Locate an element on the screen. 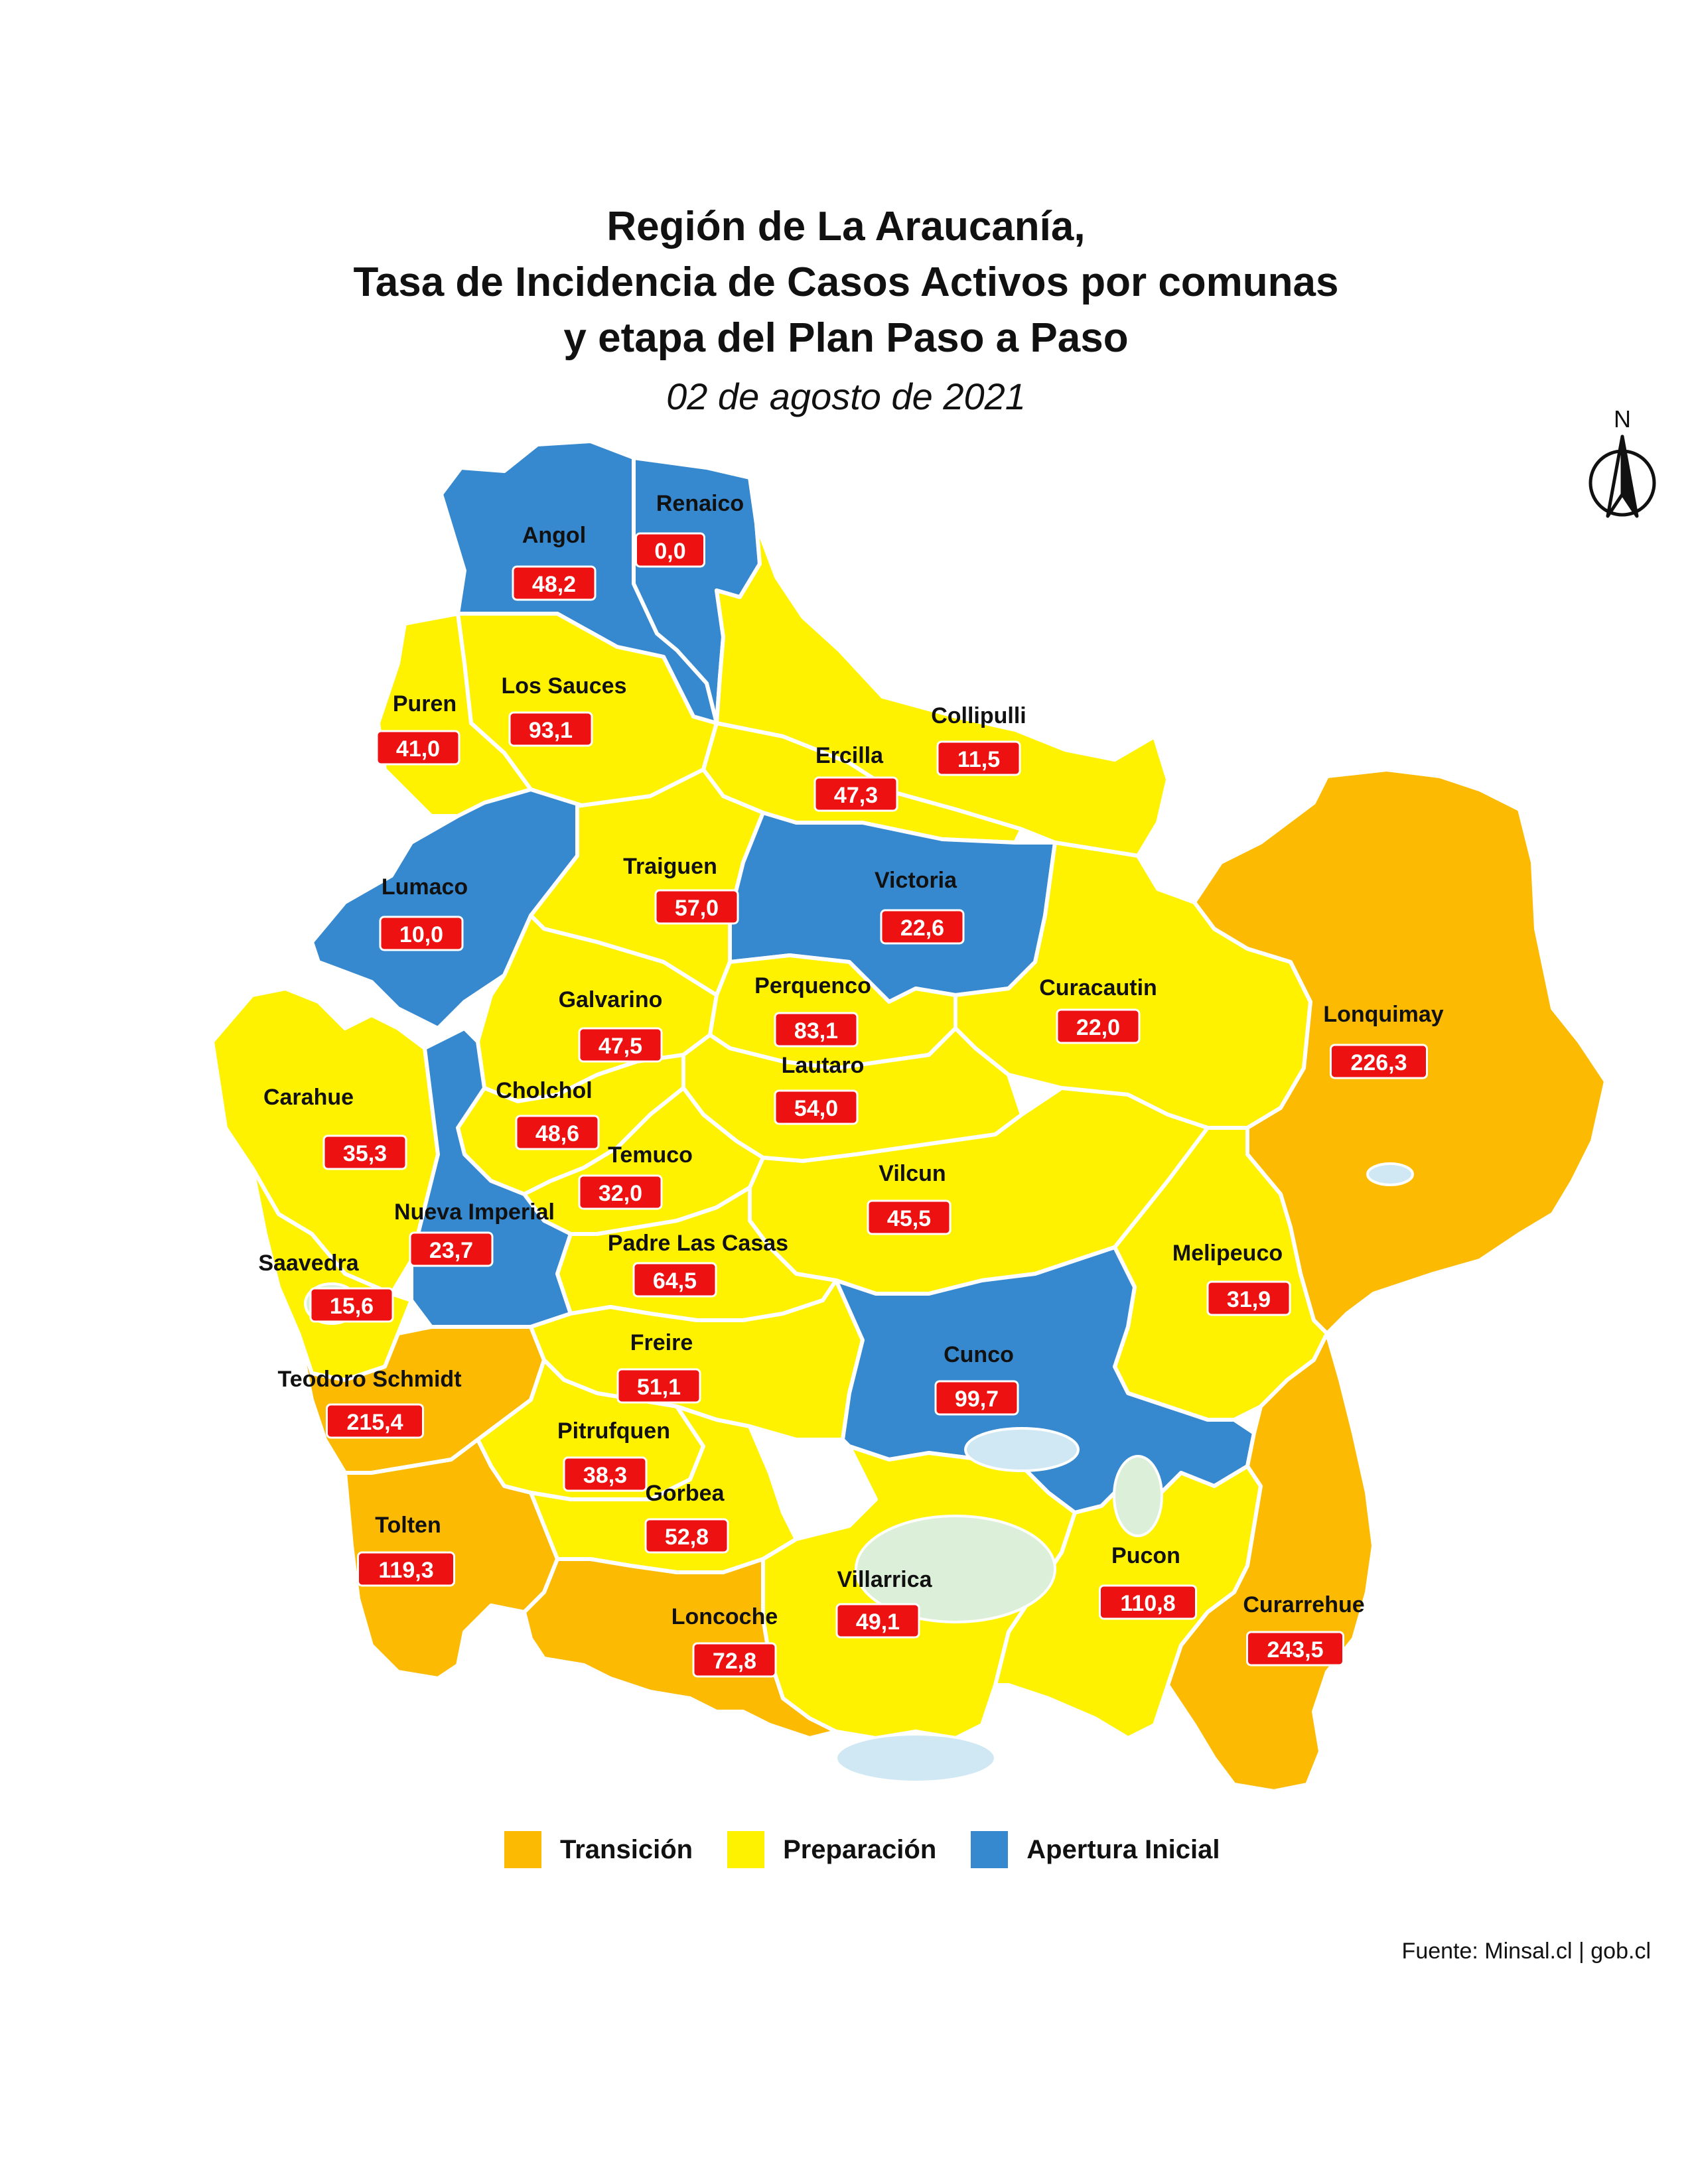  value-badge-melipeuco is located at coordinates (1248, 1298).